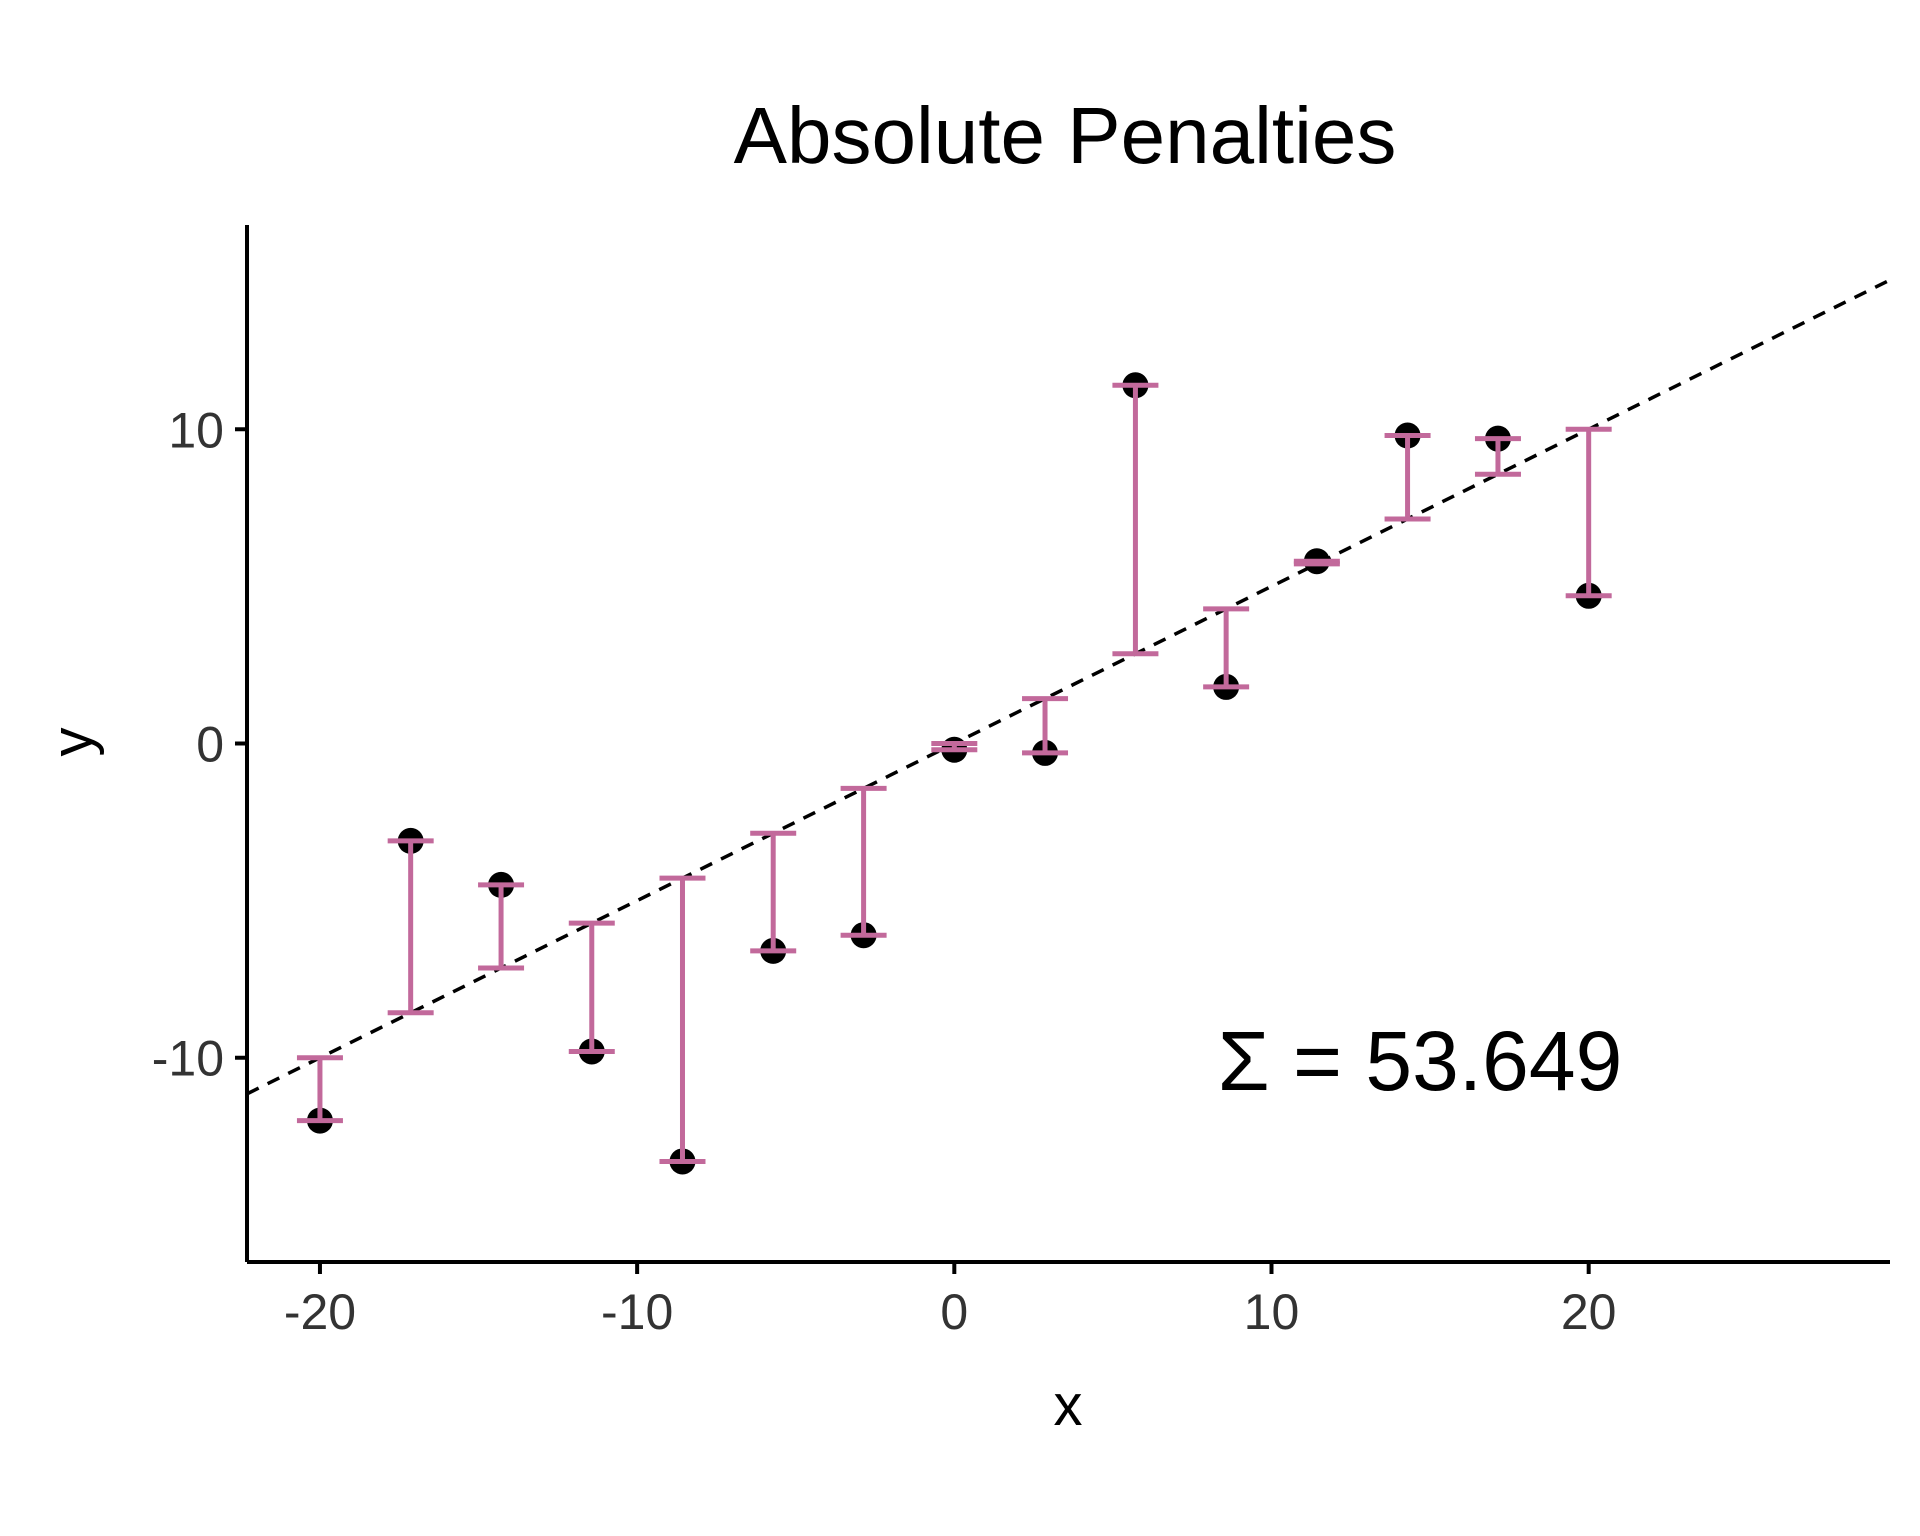  What do you see at coordinates (1065, 135) in the screenshot?
I see `chart-title: Absolute Penalties` at bounding box center [1065, 135].